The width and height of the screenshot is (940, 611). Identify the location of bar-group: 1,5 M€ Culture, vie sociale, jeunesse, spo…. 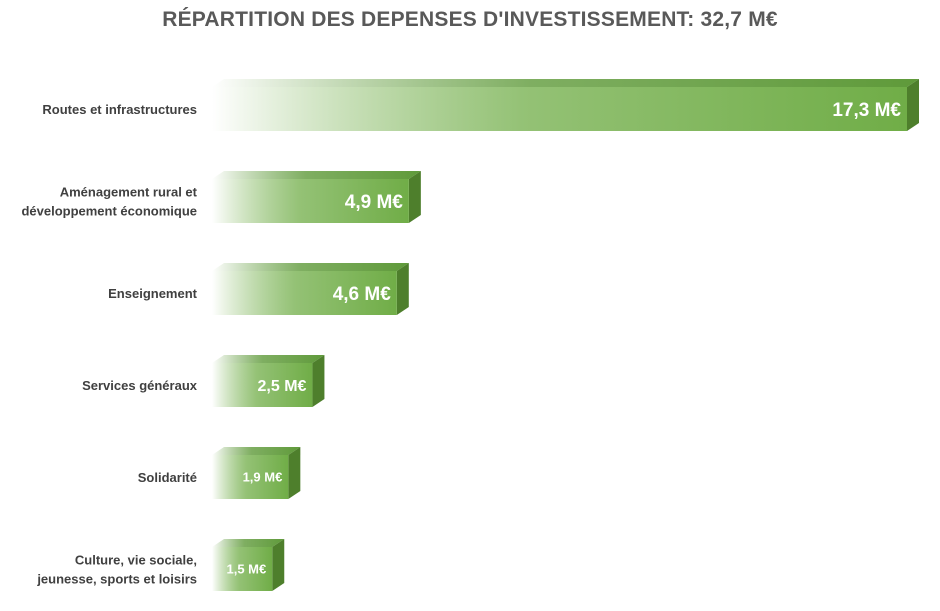
(160, 565).